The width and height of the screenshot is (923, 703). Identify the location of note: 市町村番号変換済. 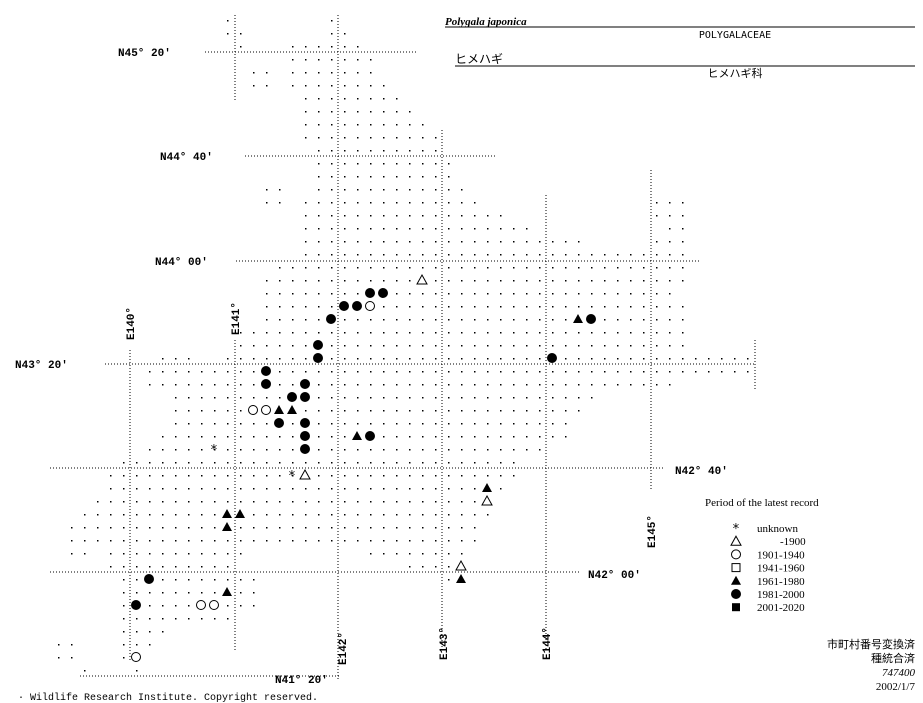
(871, 644).